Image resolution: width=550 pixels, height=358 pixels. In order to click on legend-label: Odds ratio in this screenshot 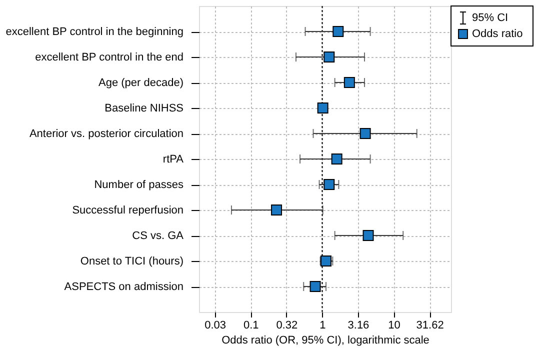, I will do `click(497, 34)`.